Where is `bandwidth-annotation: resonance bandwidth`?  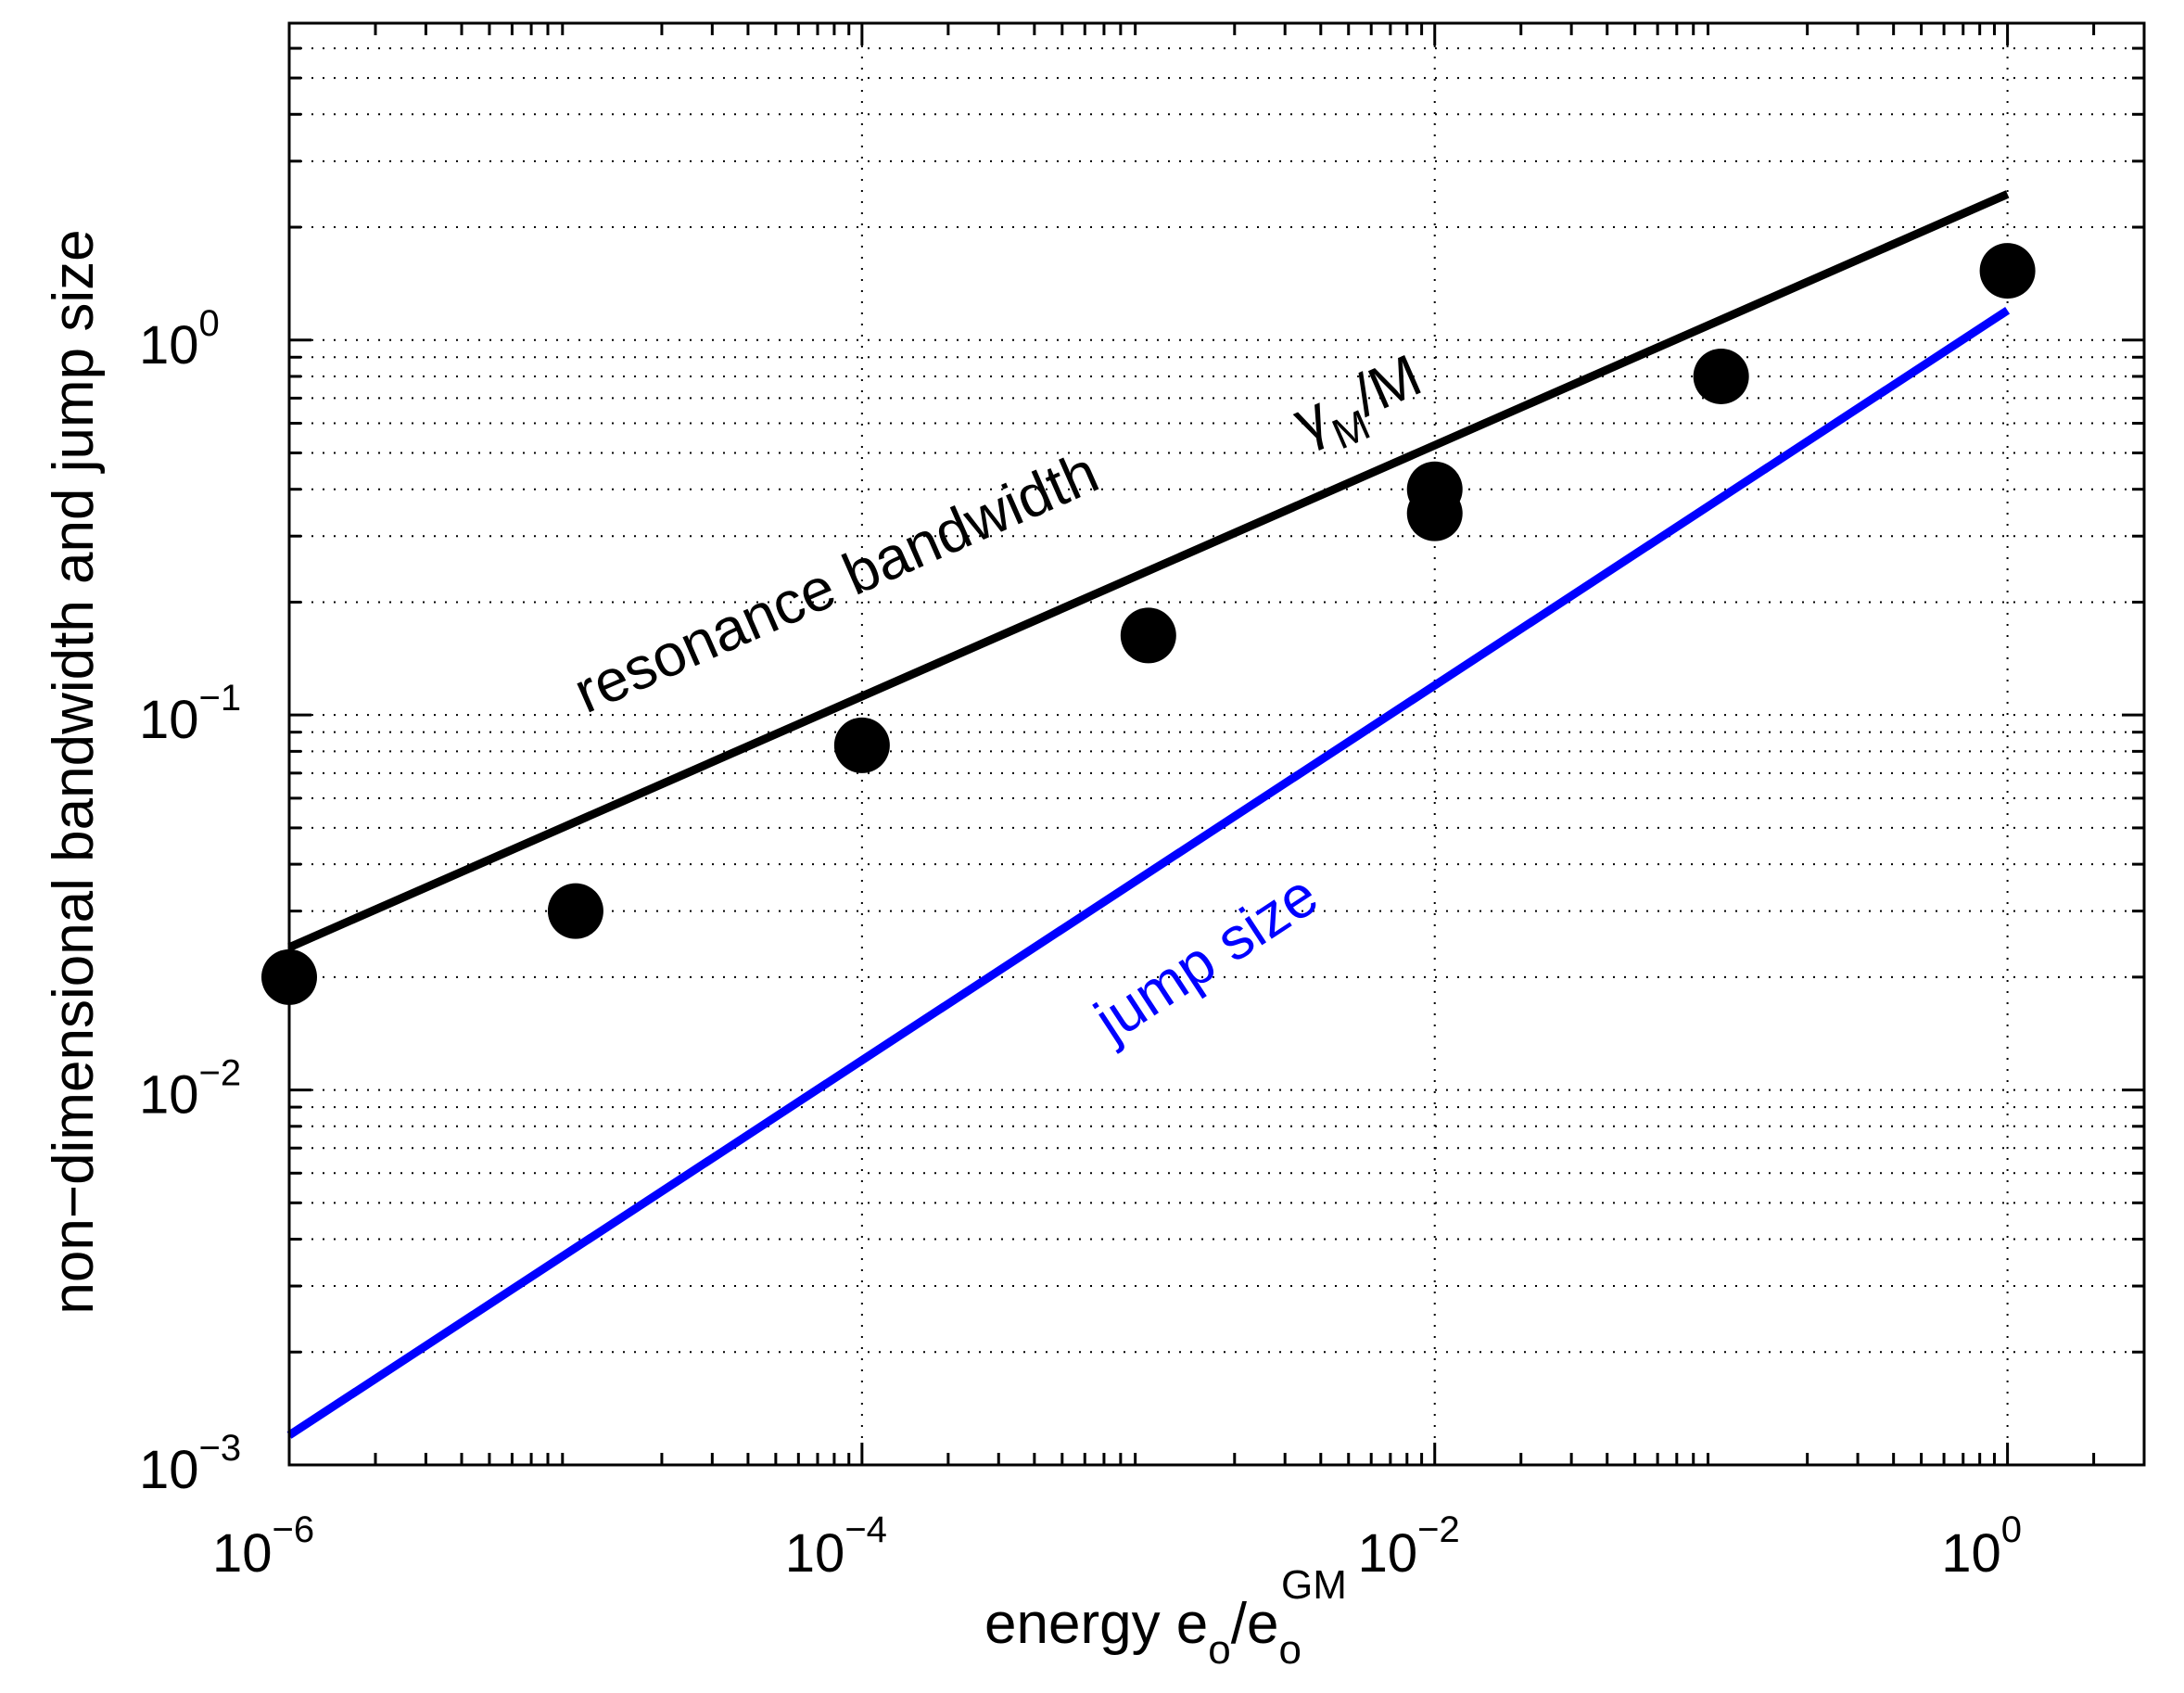
bandwidth-annotation: resonance bandwidth is located at coordinates (836, 582).